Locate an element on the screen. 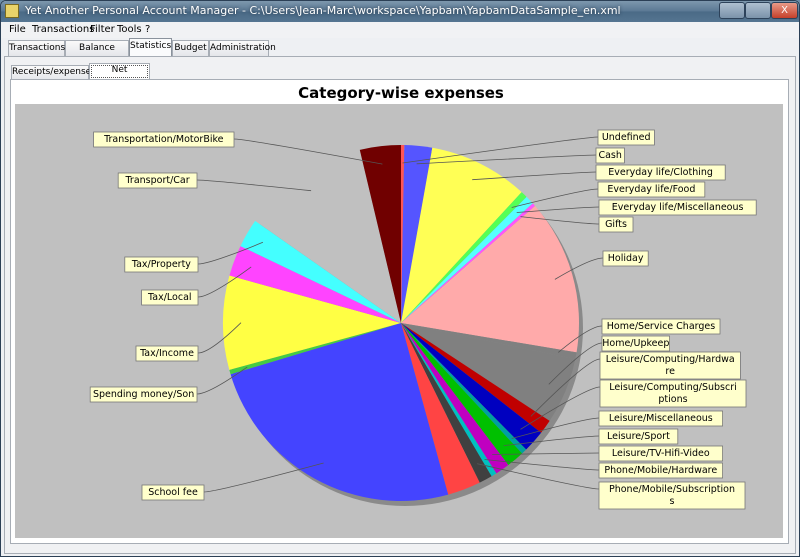 The width and height of the screenshot is (800, 557). label-line-undefined-0: Undefined is located at coordinates (626, 137).